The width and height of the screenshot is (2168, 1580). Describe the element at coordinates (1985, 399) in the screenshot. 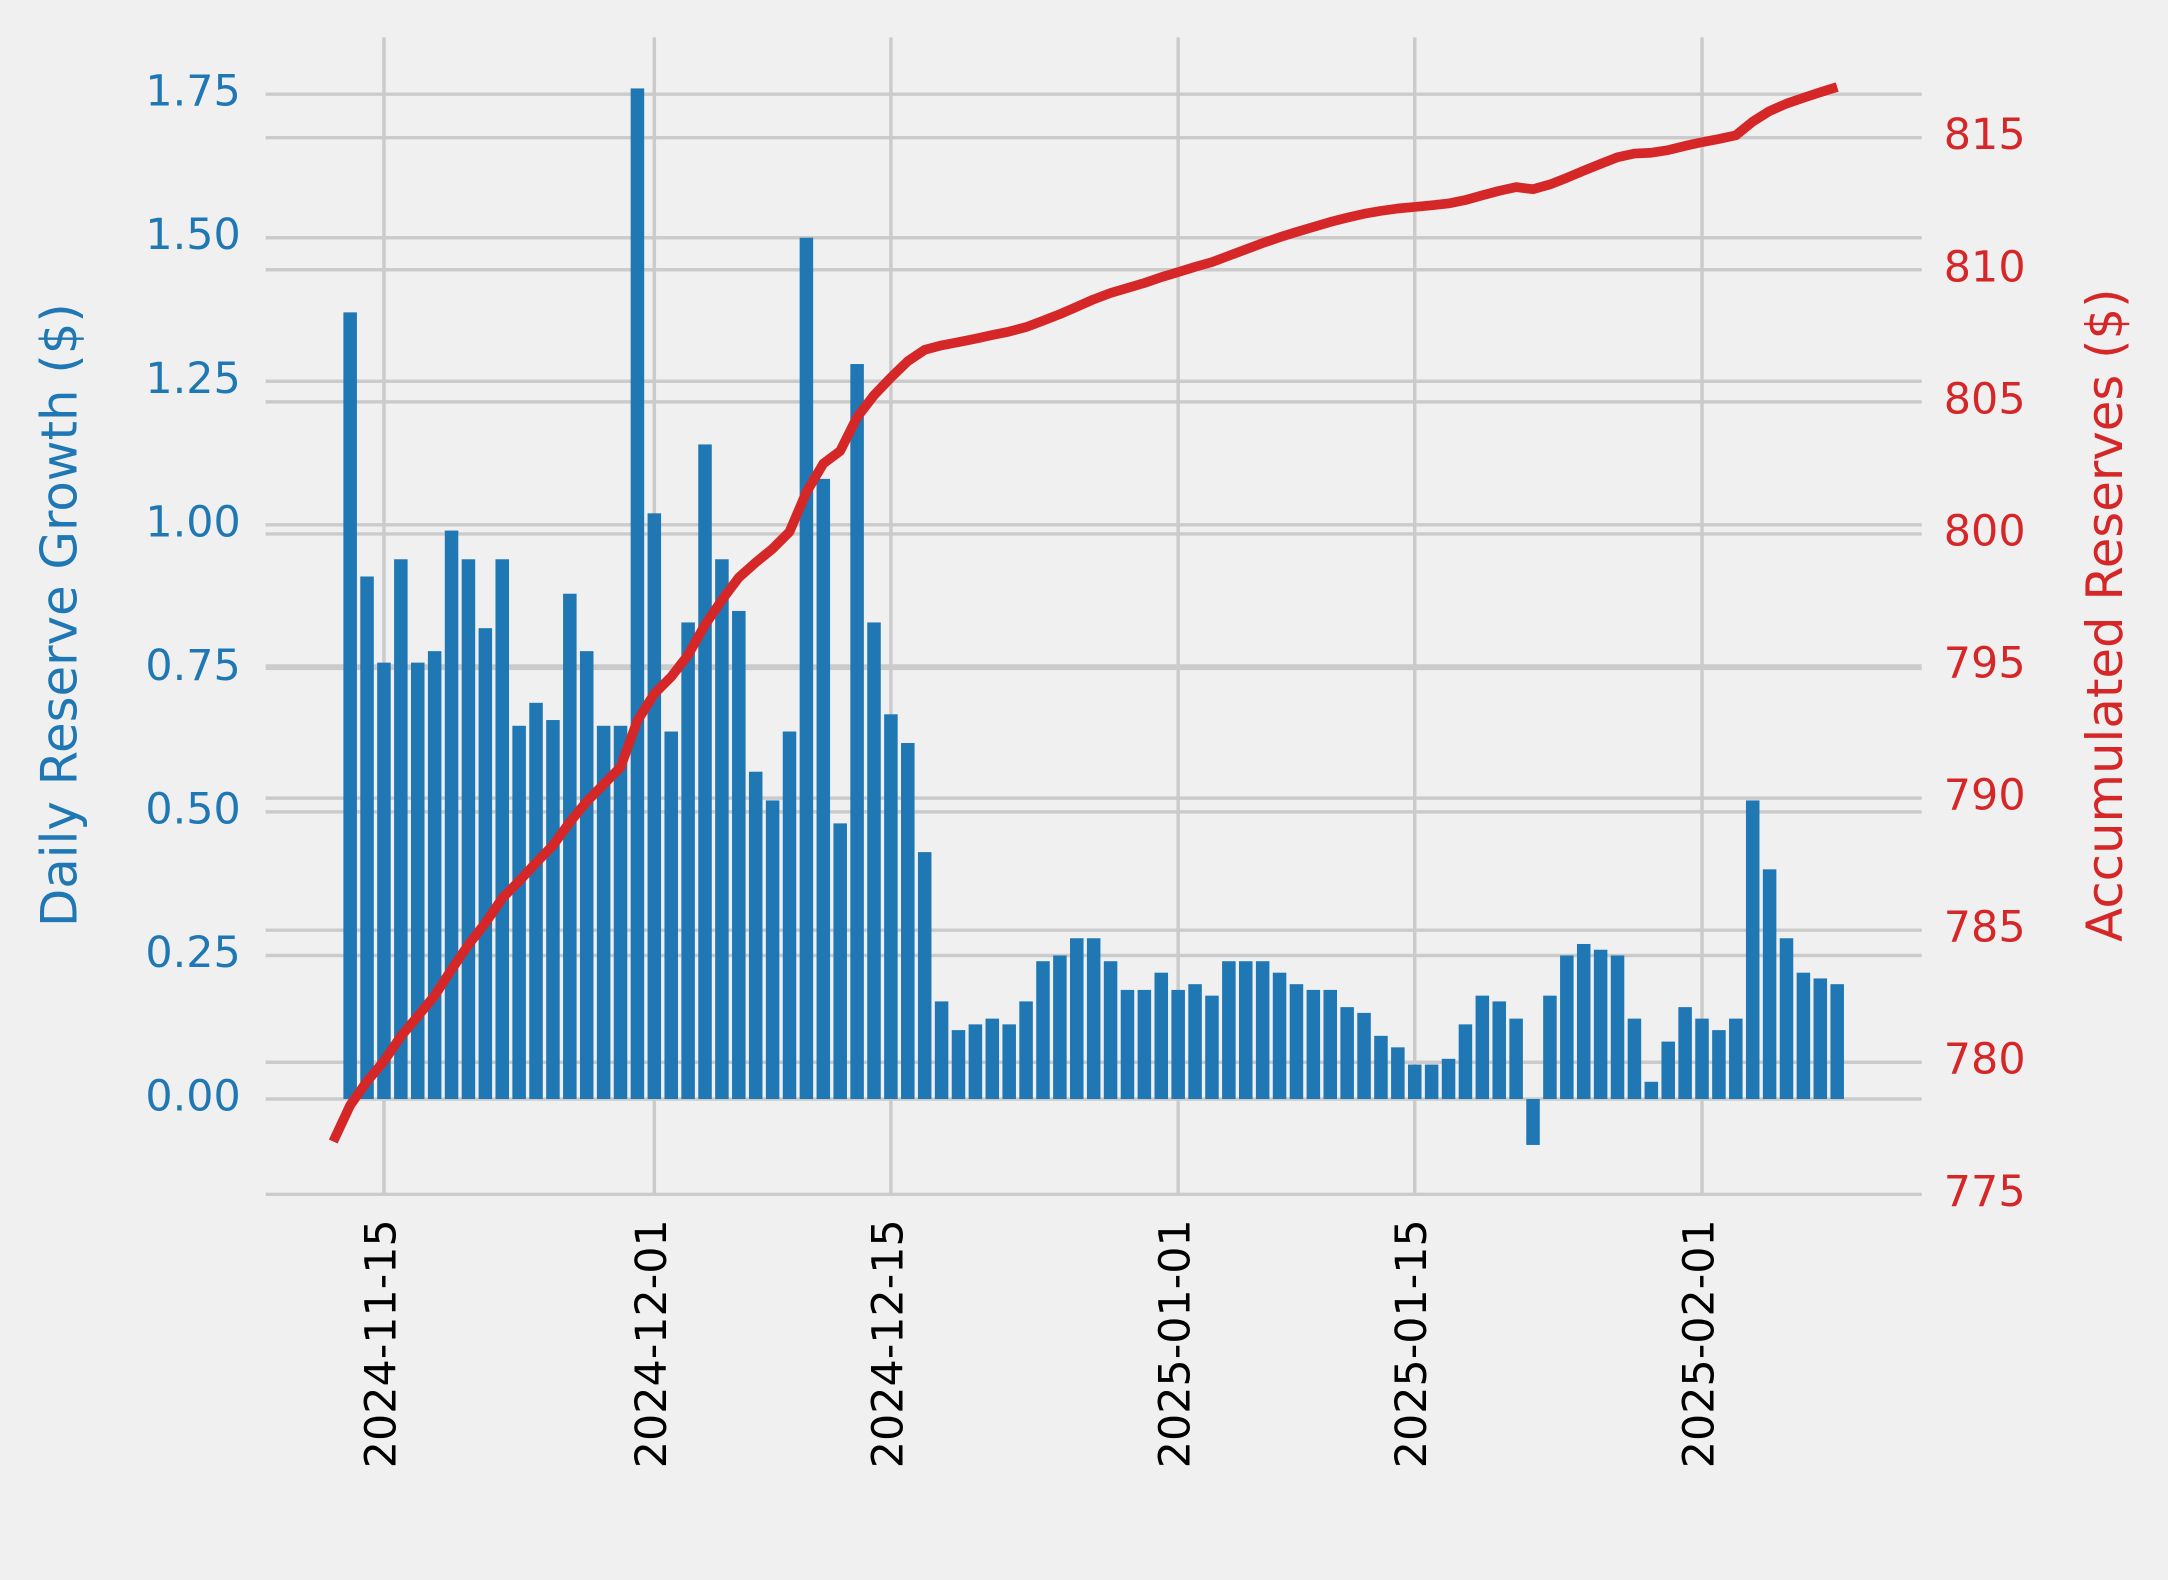

I see `y2-tick-label: 805` at that location.